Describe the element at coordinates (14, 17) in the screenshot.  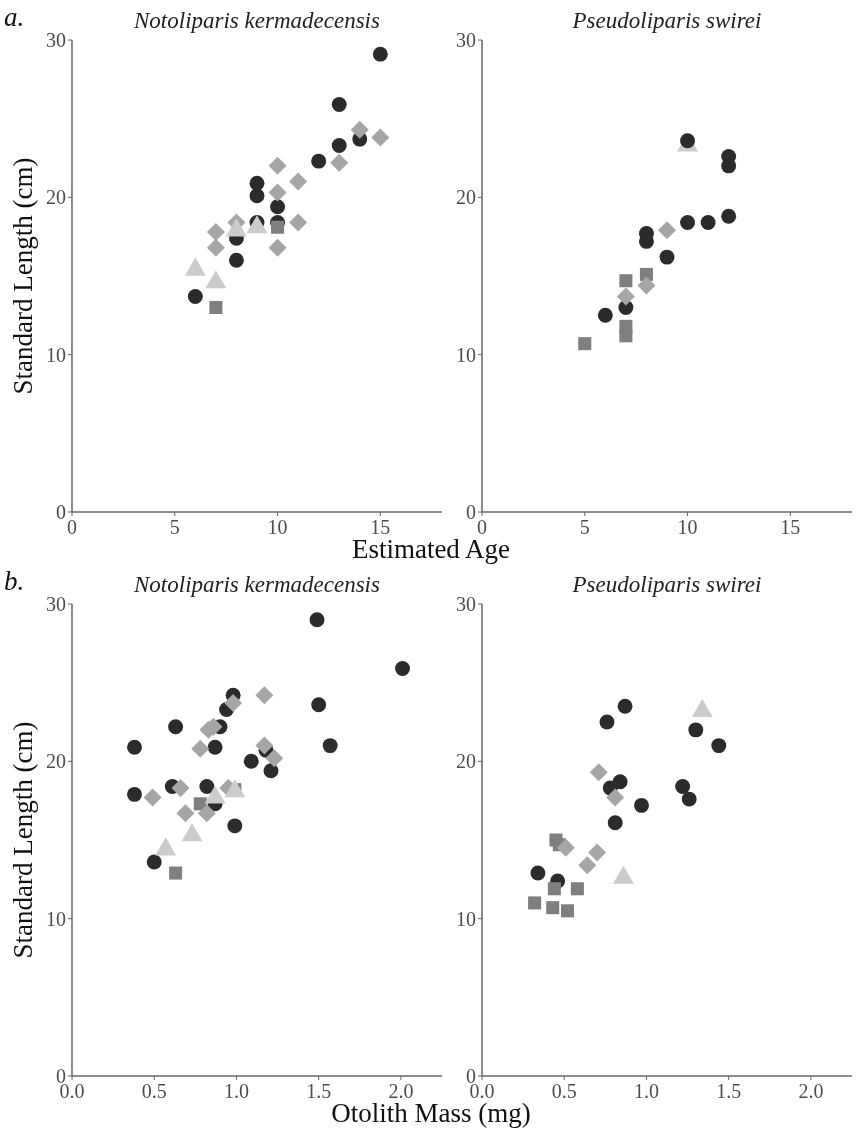
I see `text: a.` at that location.